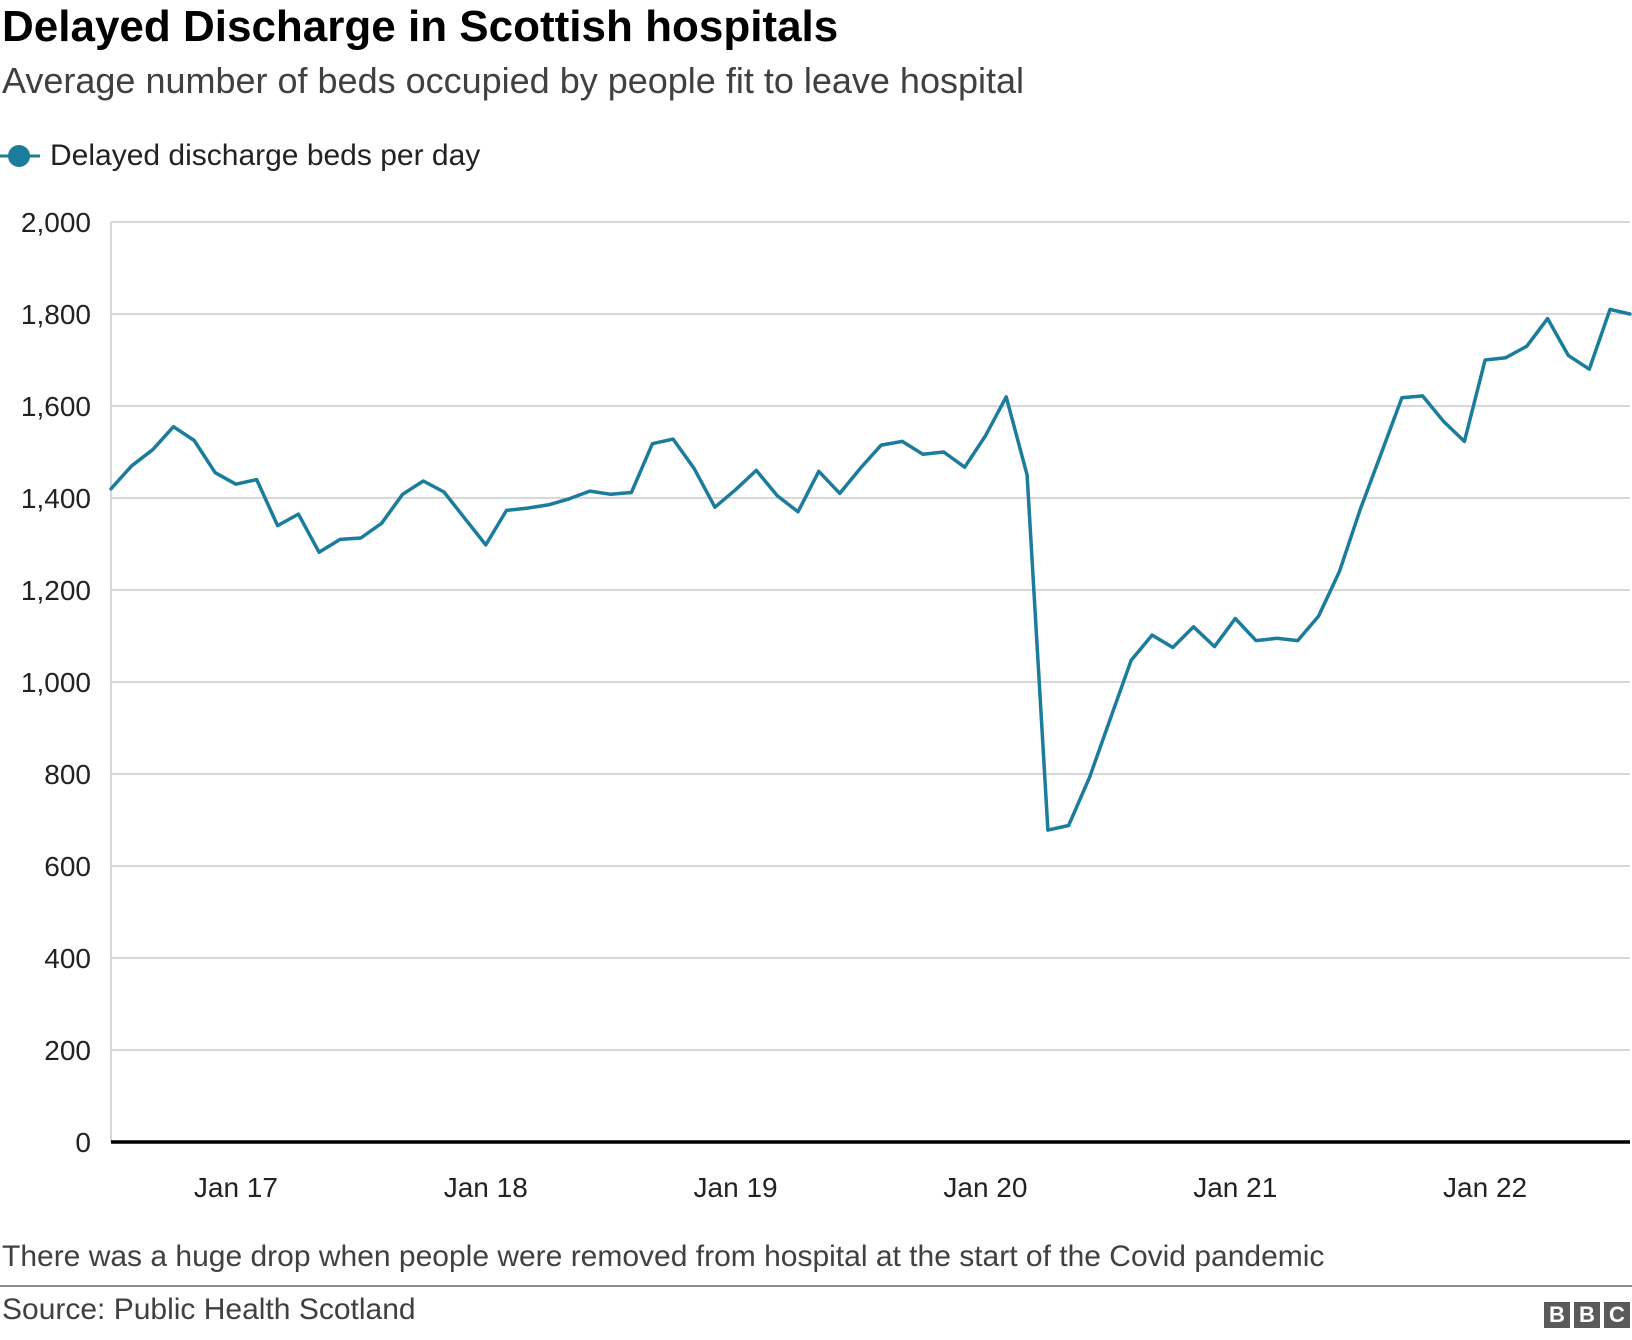  I want to click on x-tick-label: Jan 18, so click(486, 1187).